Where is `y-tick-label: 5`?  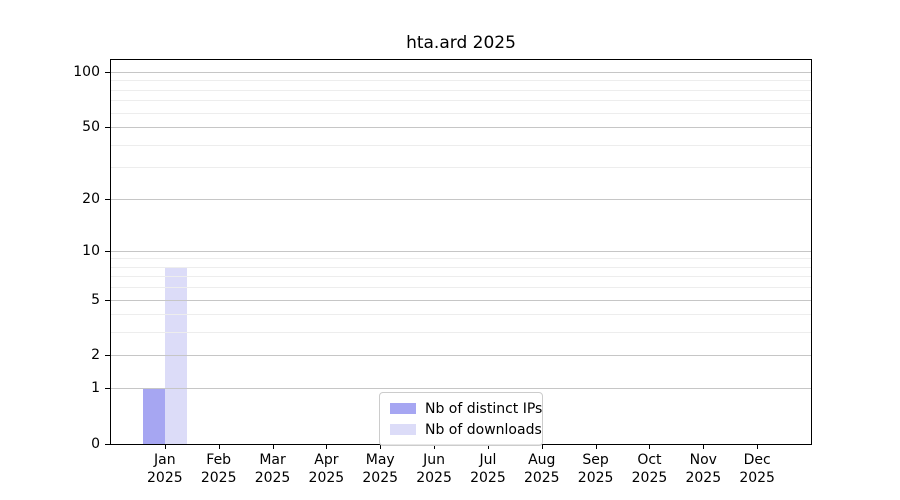 y-tick-label: 5 is located at coordinates (95, 299).